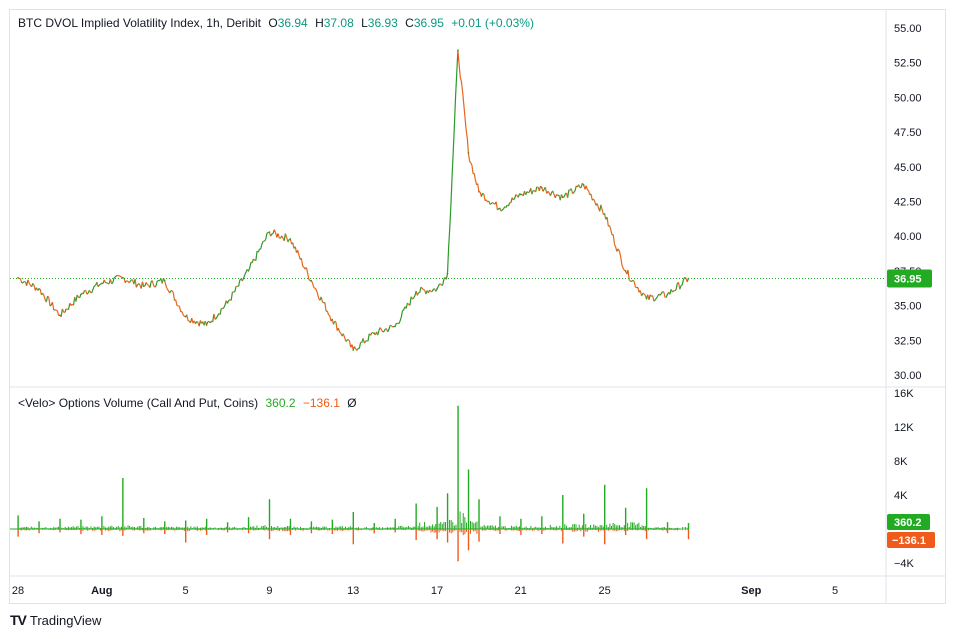  Describe the element at coordinates (55, 620) in the screenshot. I see `tradingview-brand: TV TradingView` at that location.